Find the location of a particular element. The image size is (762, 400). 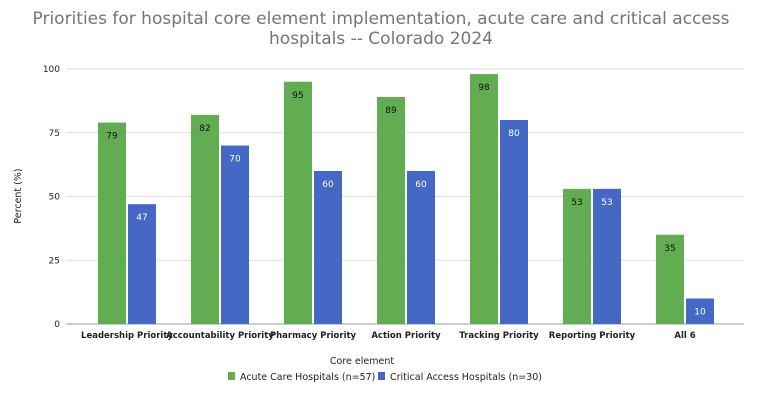

y-tick-label: 50 is located at coordinates (55, 198).